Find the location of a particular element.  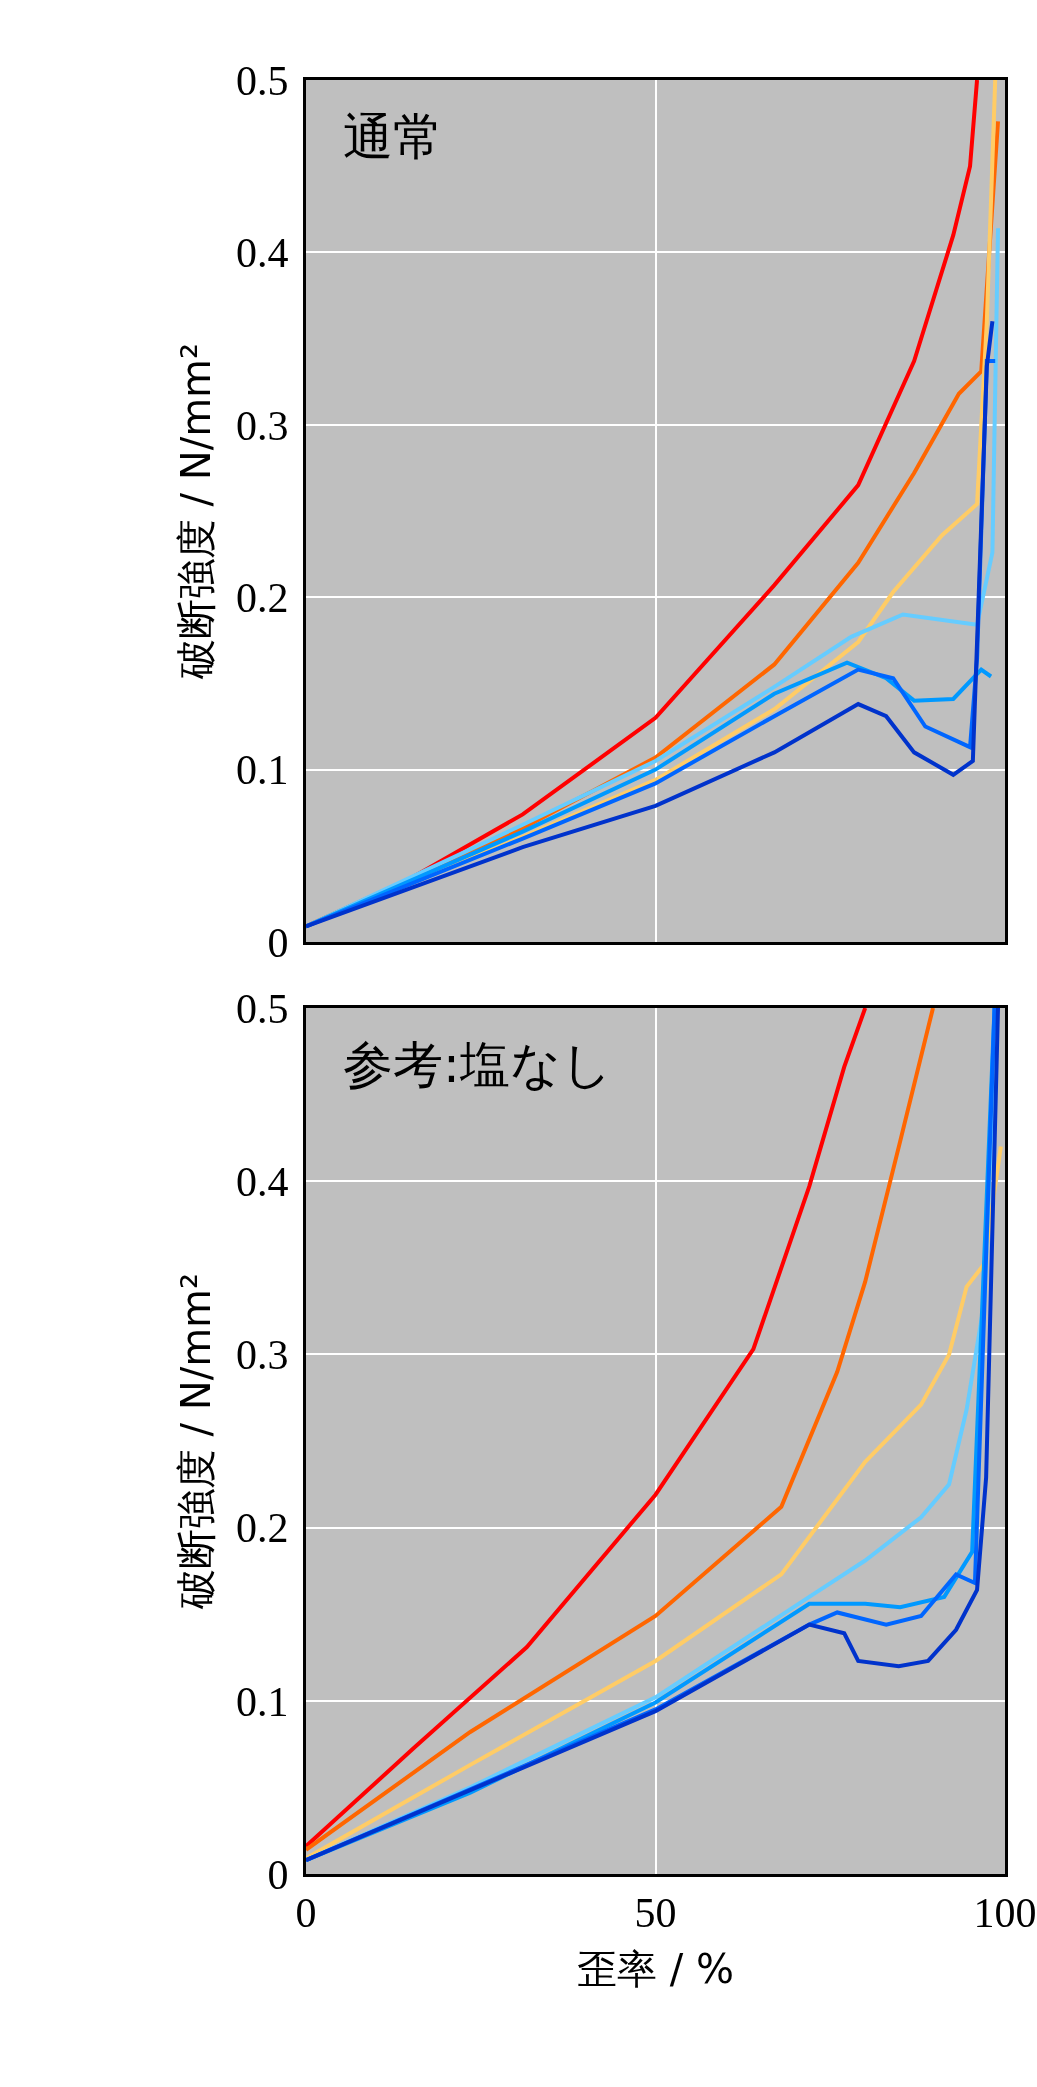

x-tick-label: 50 is located at coordinates (655, 1913).